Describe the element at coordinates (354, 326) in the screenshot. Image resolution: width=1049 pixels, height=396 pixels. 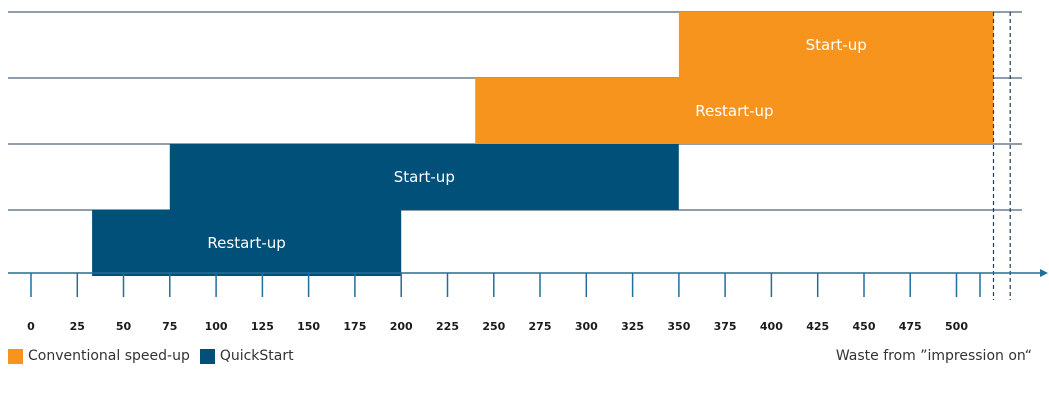
I see `tick-label: 175` at that location.